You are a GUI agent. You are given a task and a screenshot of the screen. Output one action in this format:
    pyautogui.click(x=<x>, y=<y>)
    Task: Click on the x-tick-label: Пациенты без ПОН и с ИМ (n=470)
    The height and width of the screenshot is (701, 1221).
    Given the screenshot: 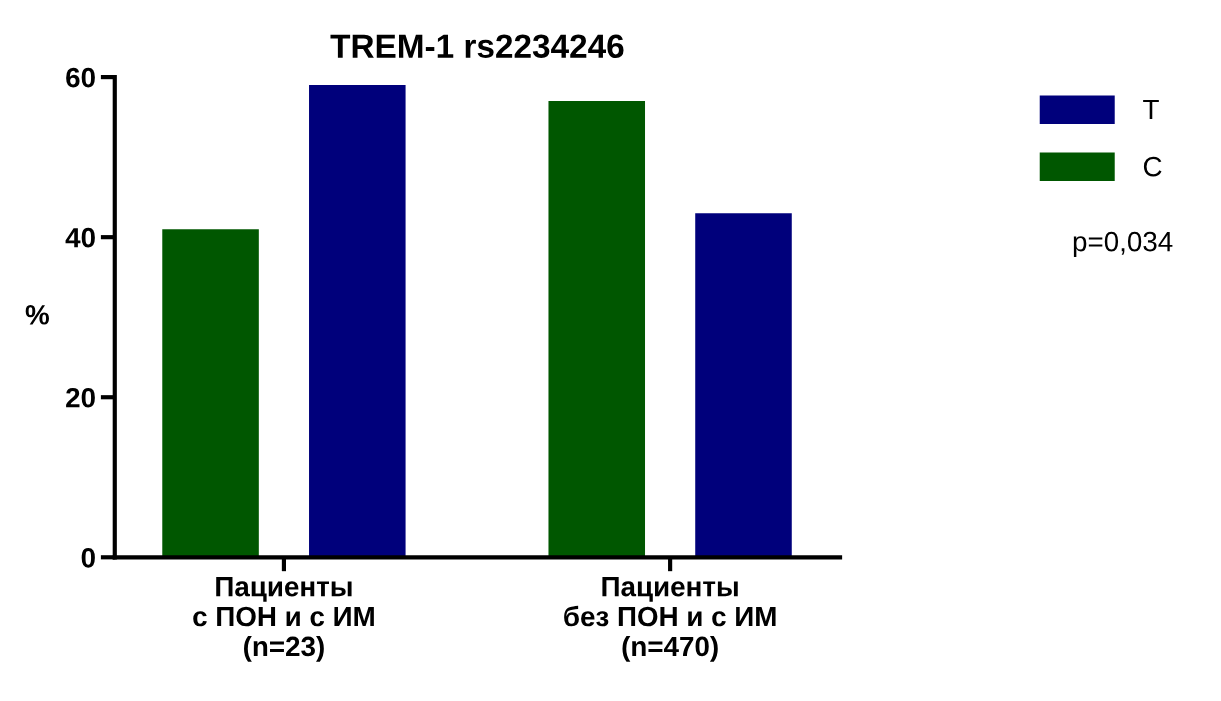 What is the action you would take?
    pyautogui.click(x=670, y=619)
    